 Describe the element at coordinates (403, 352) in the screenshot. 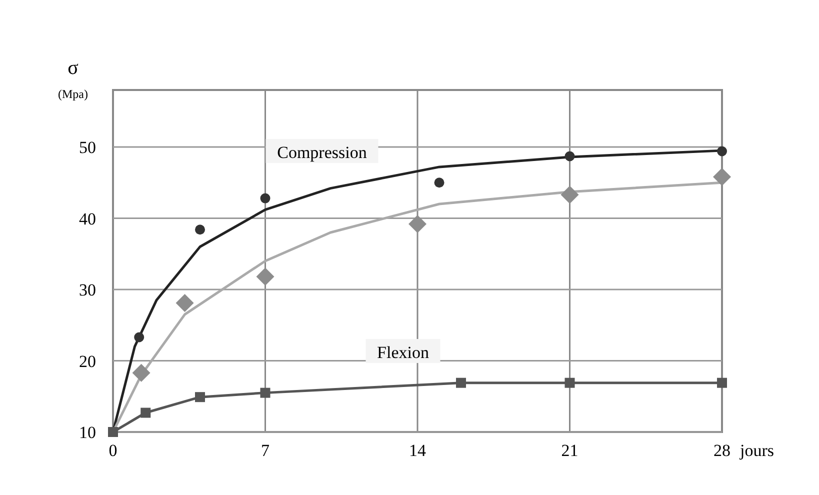

I see `annotation: Flexion` at that location.